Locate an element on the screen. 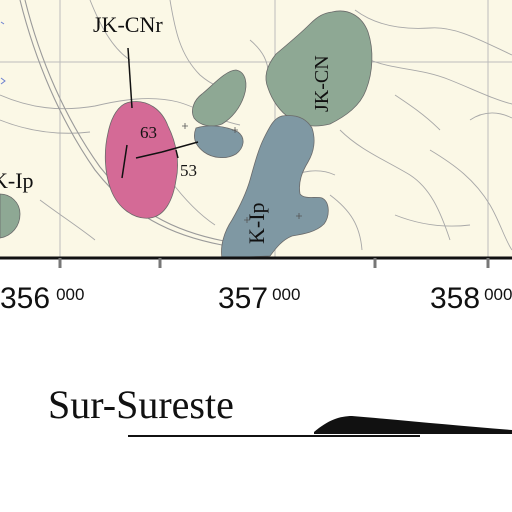 The width and height of the screenshot is (512, 512). section-arrow-icon is located at coordinates (413, 425).